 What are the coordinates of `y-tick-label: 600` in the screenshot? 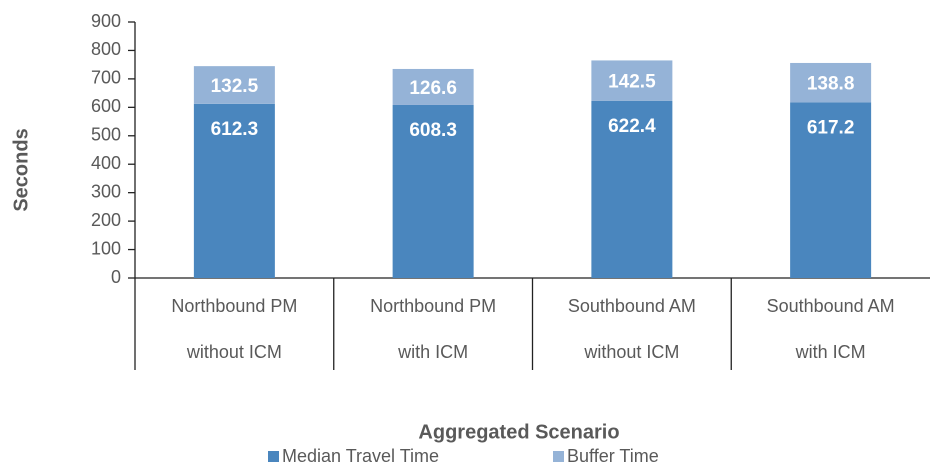 It's located at (106, 106).